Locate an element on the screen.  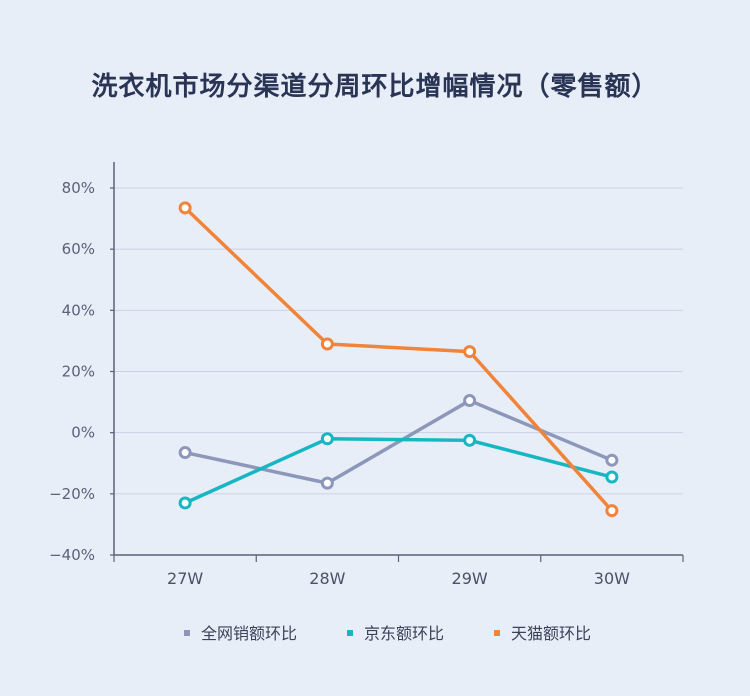
legend-label: 天猫额环比 is located at coordinates (551, 633).